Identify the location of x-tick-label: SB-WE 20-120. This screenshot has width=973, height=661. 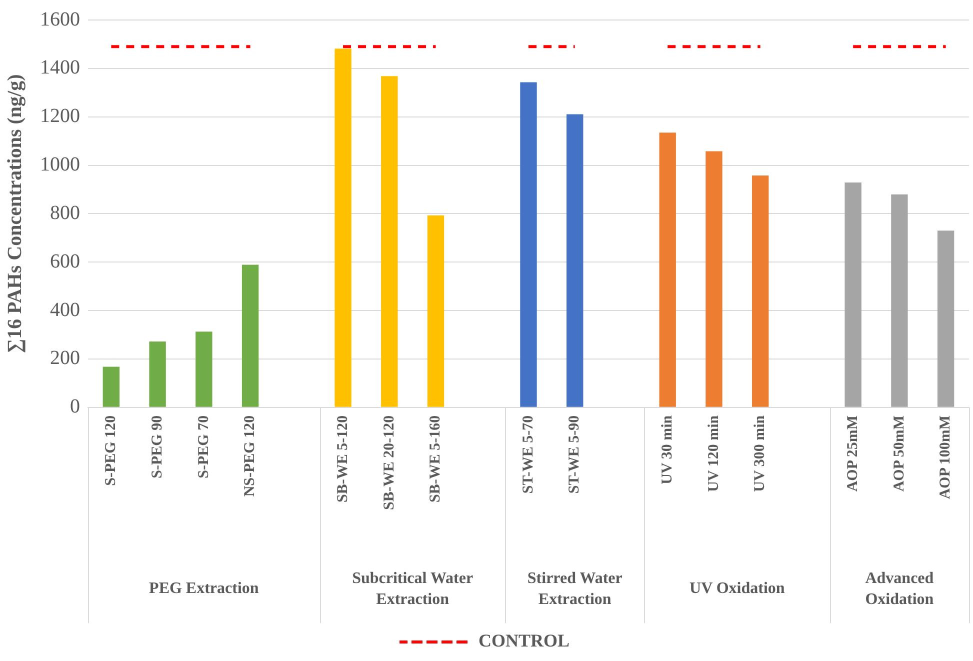
(389, 462).